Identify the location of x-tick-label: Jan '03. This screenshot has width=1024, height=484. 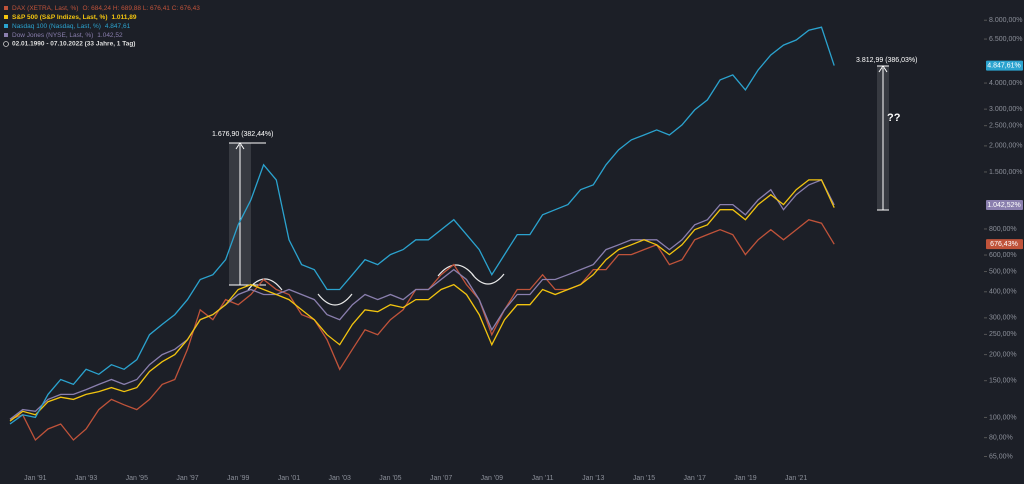
(340, 478).